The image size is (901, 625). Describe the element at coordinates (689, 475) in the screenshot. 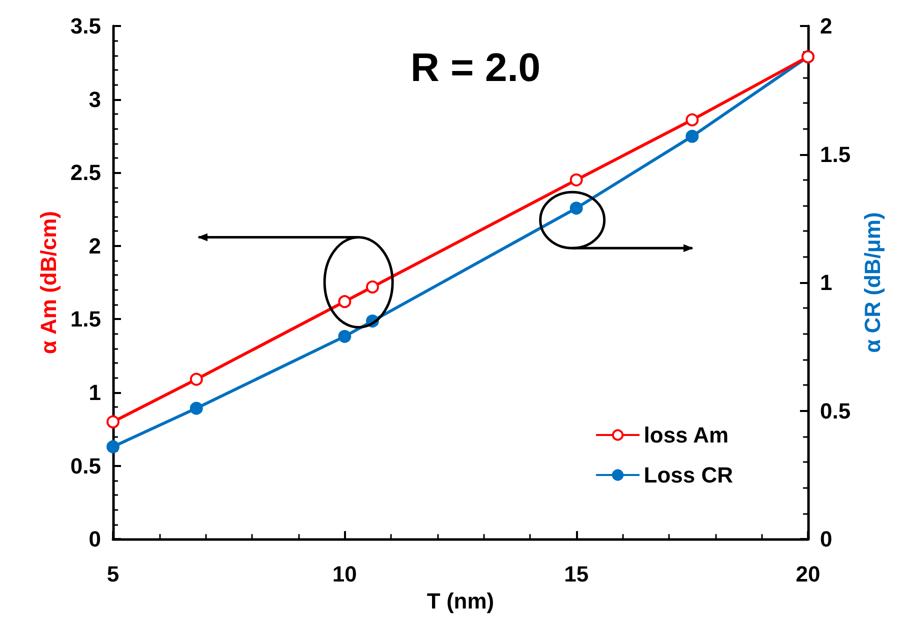

I see `legend-label: Loss CR` at that location.